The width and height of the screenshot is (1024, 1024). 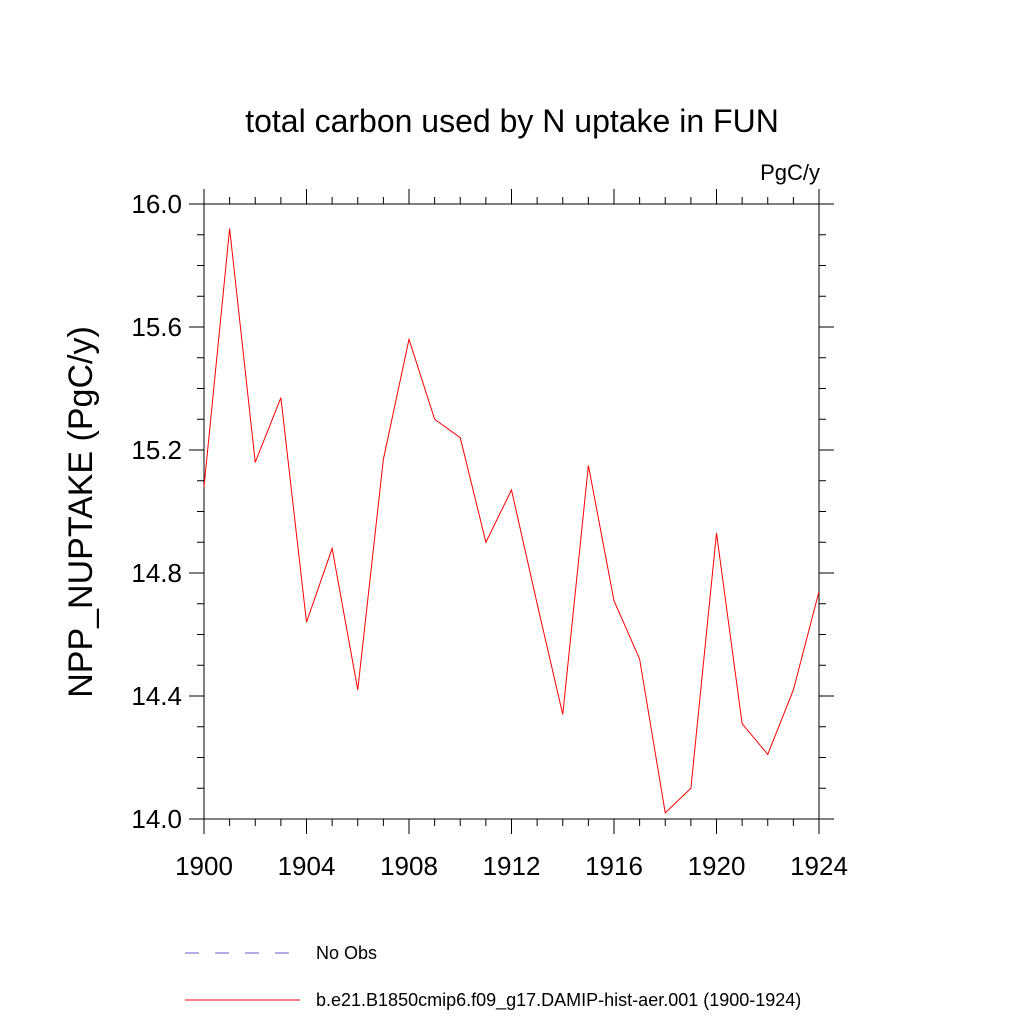 I want to click on units-label: PgC/y, so click(x=790, y=172).